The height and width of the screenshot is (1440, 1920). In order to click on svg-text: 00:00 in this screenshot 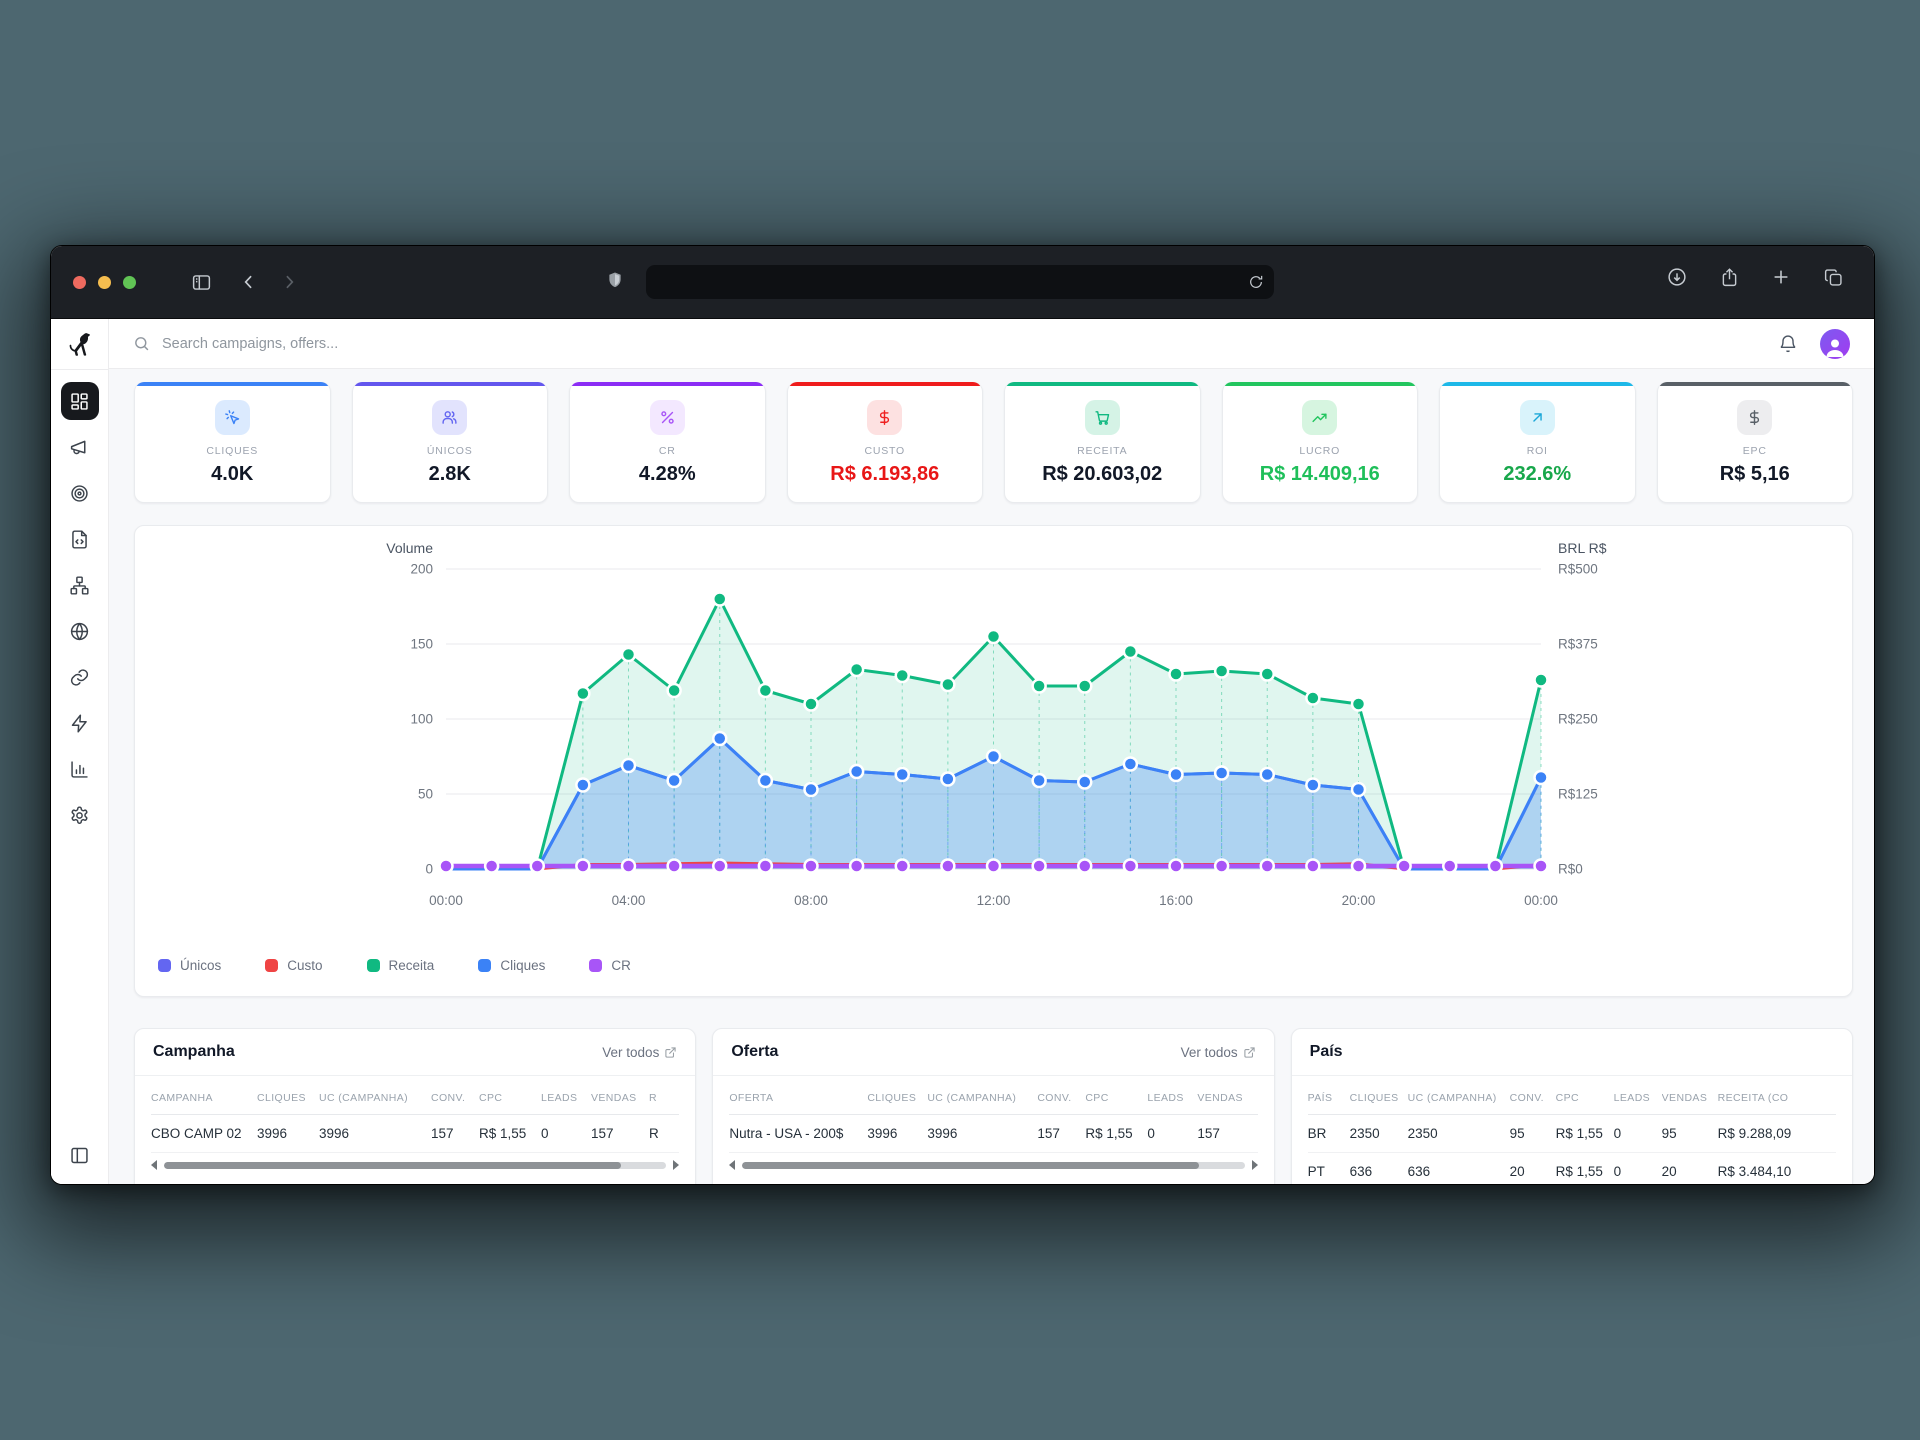, I will do `click(446, 900)`.